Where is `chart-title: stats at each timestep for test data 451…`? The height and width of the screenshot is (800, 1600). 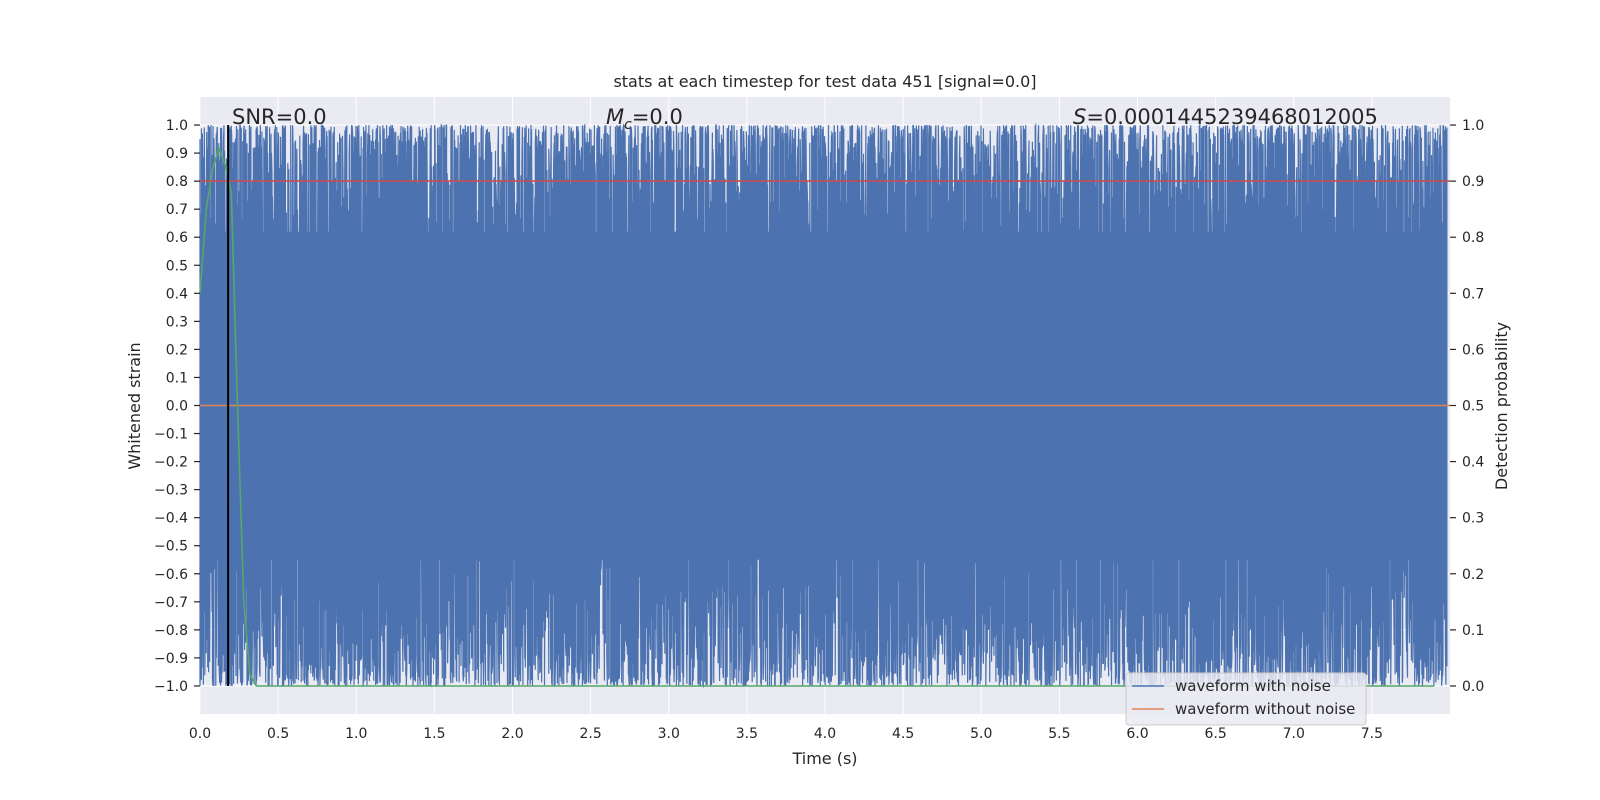 chart-title: stats at each timestep for test data 451… is located at coordinates (824, 81).